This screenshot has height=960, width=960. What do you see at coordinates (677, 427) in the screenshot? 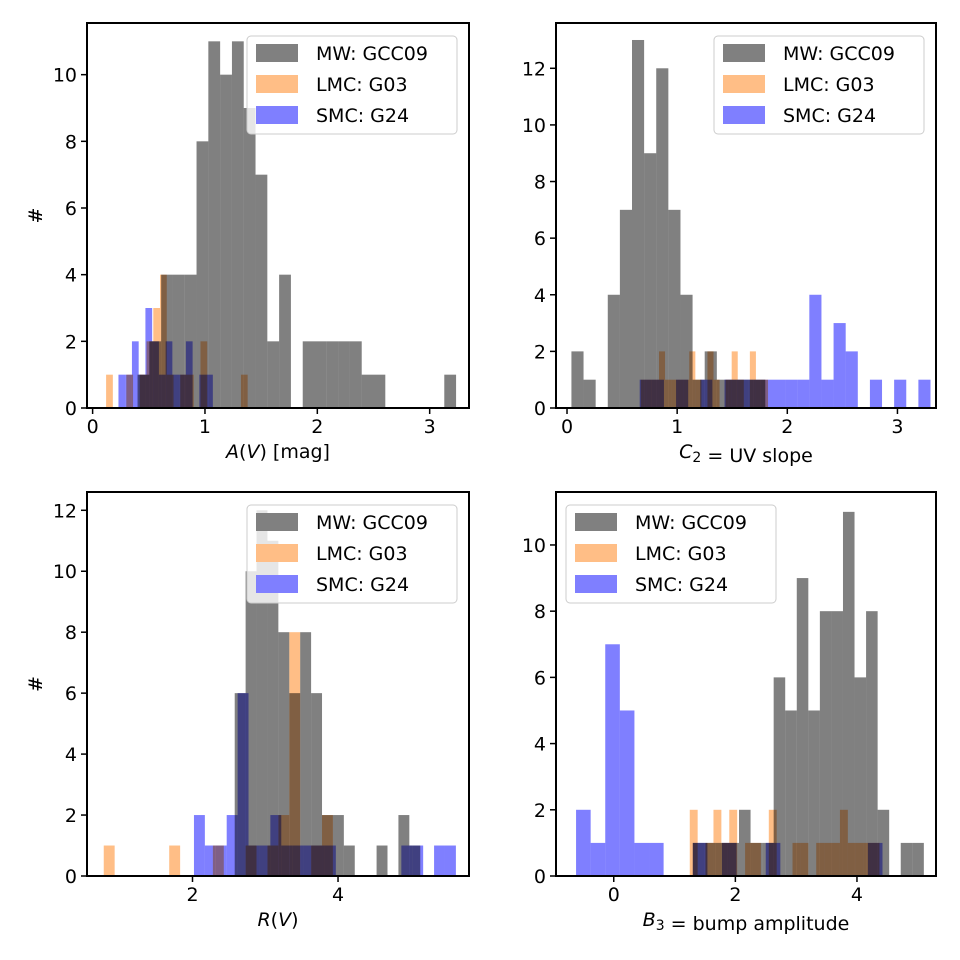
I see `x-tick-label: 1` at bounding box center [677, 427].